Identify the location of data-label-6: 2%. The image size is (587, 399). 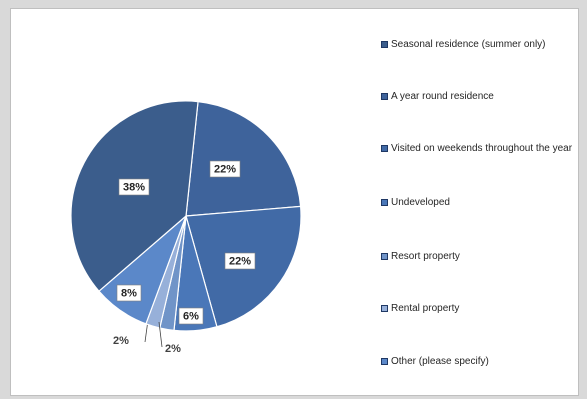
(173, 349).